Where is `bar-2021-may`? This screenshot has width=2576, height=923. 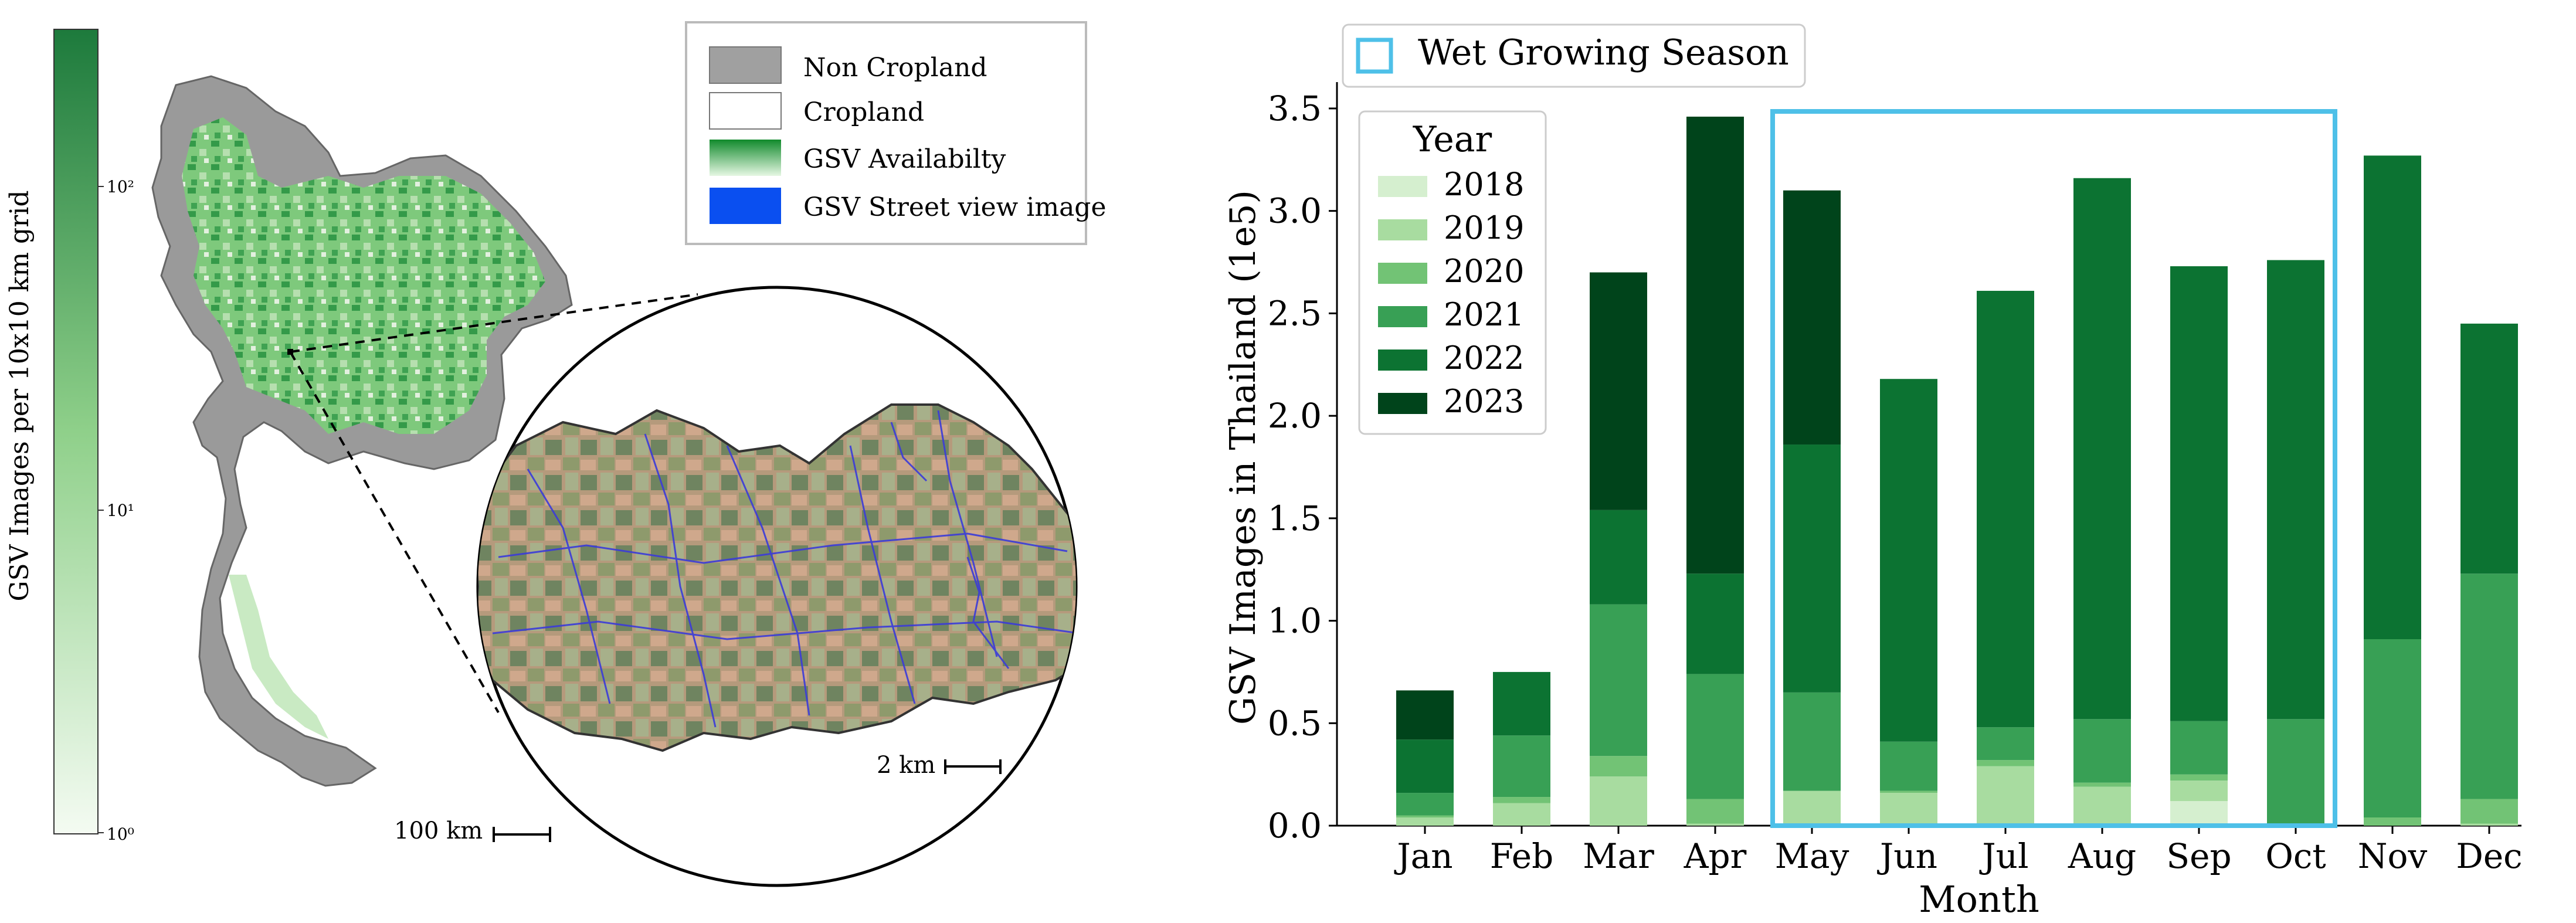
bar-2021-may is located at coordinates (1812, 741).